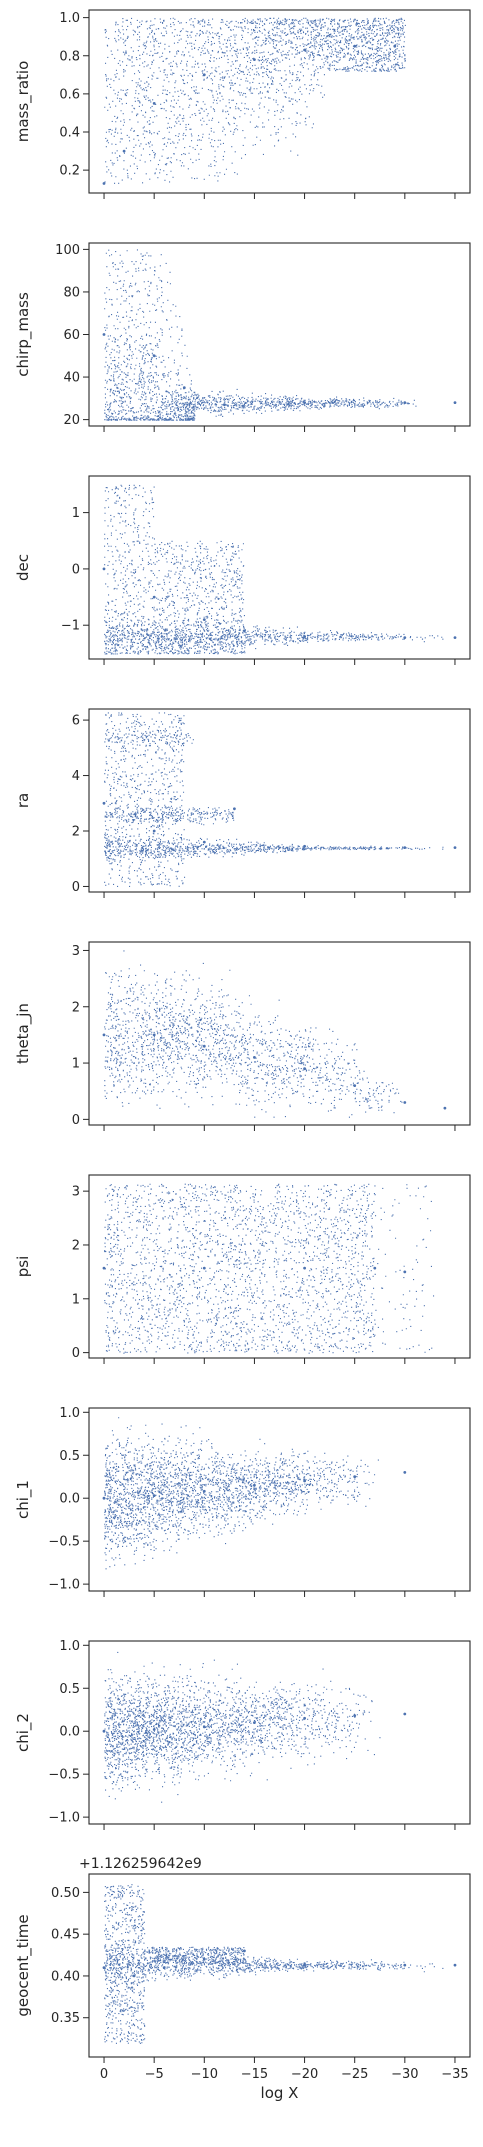  Describe the element at coordinates (23, 567) in the screenshot. I see `y-axis-label: dec` at that location.